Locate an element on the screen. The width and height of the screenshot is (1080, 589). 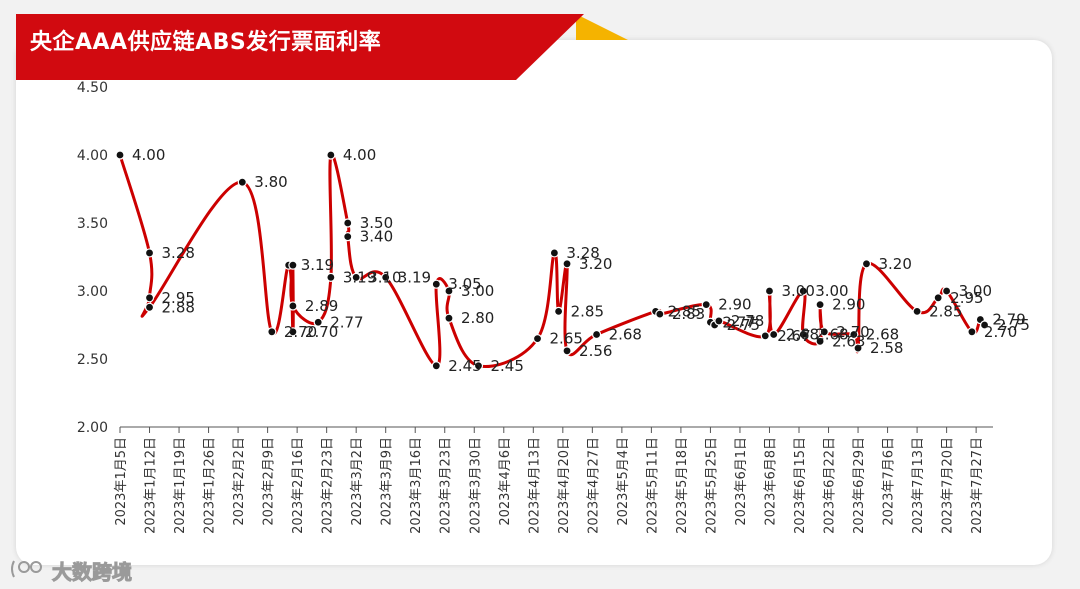
x-tick-label: 2023年3月16日 is located at coordinates (416, 485).